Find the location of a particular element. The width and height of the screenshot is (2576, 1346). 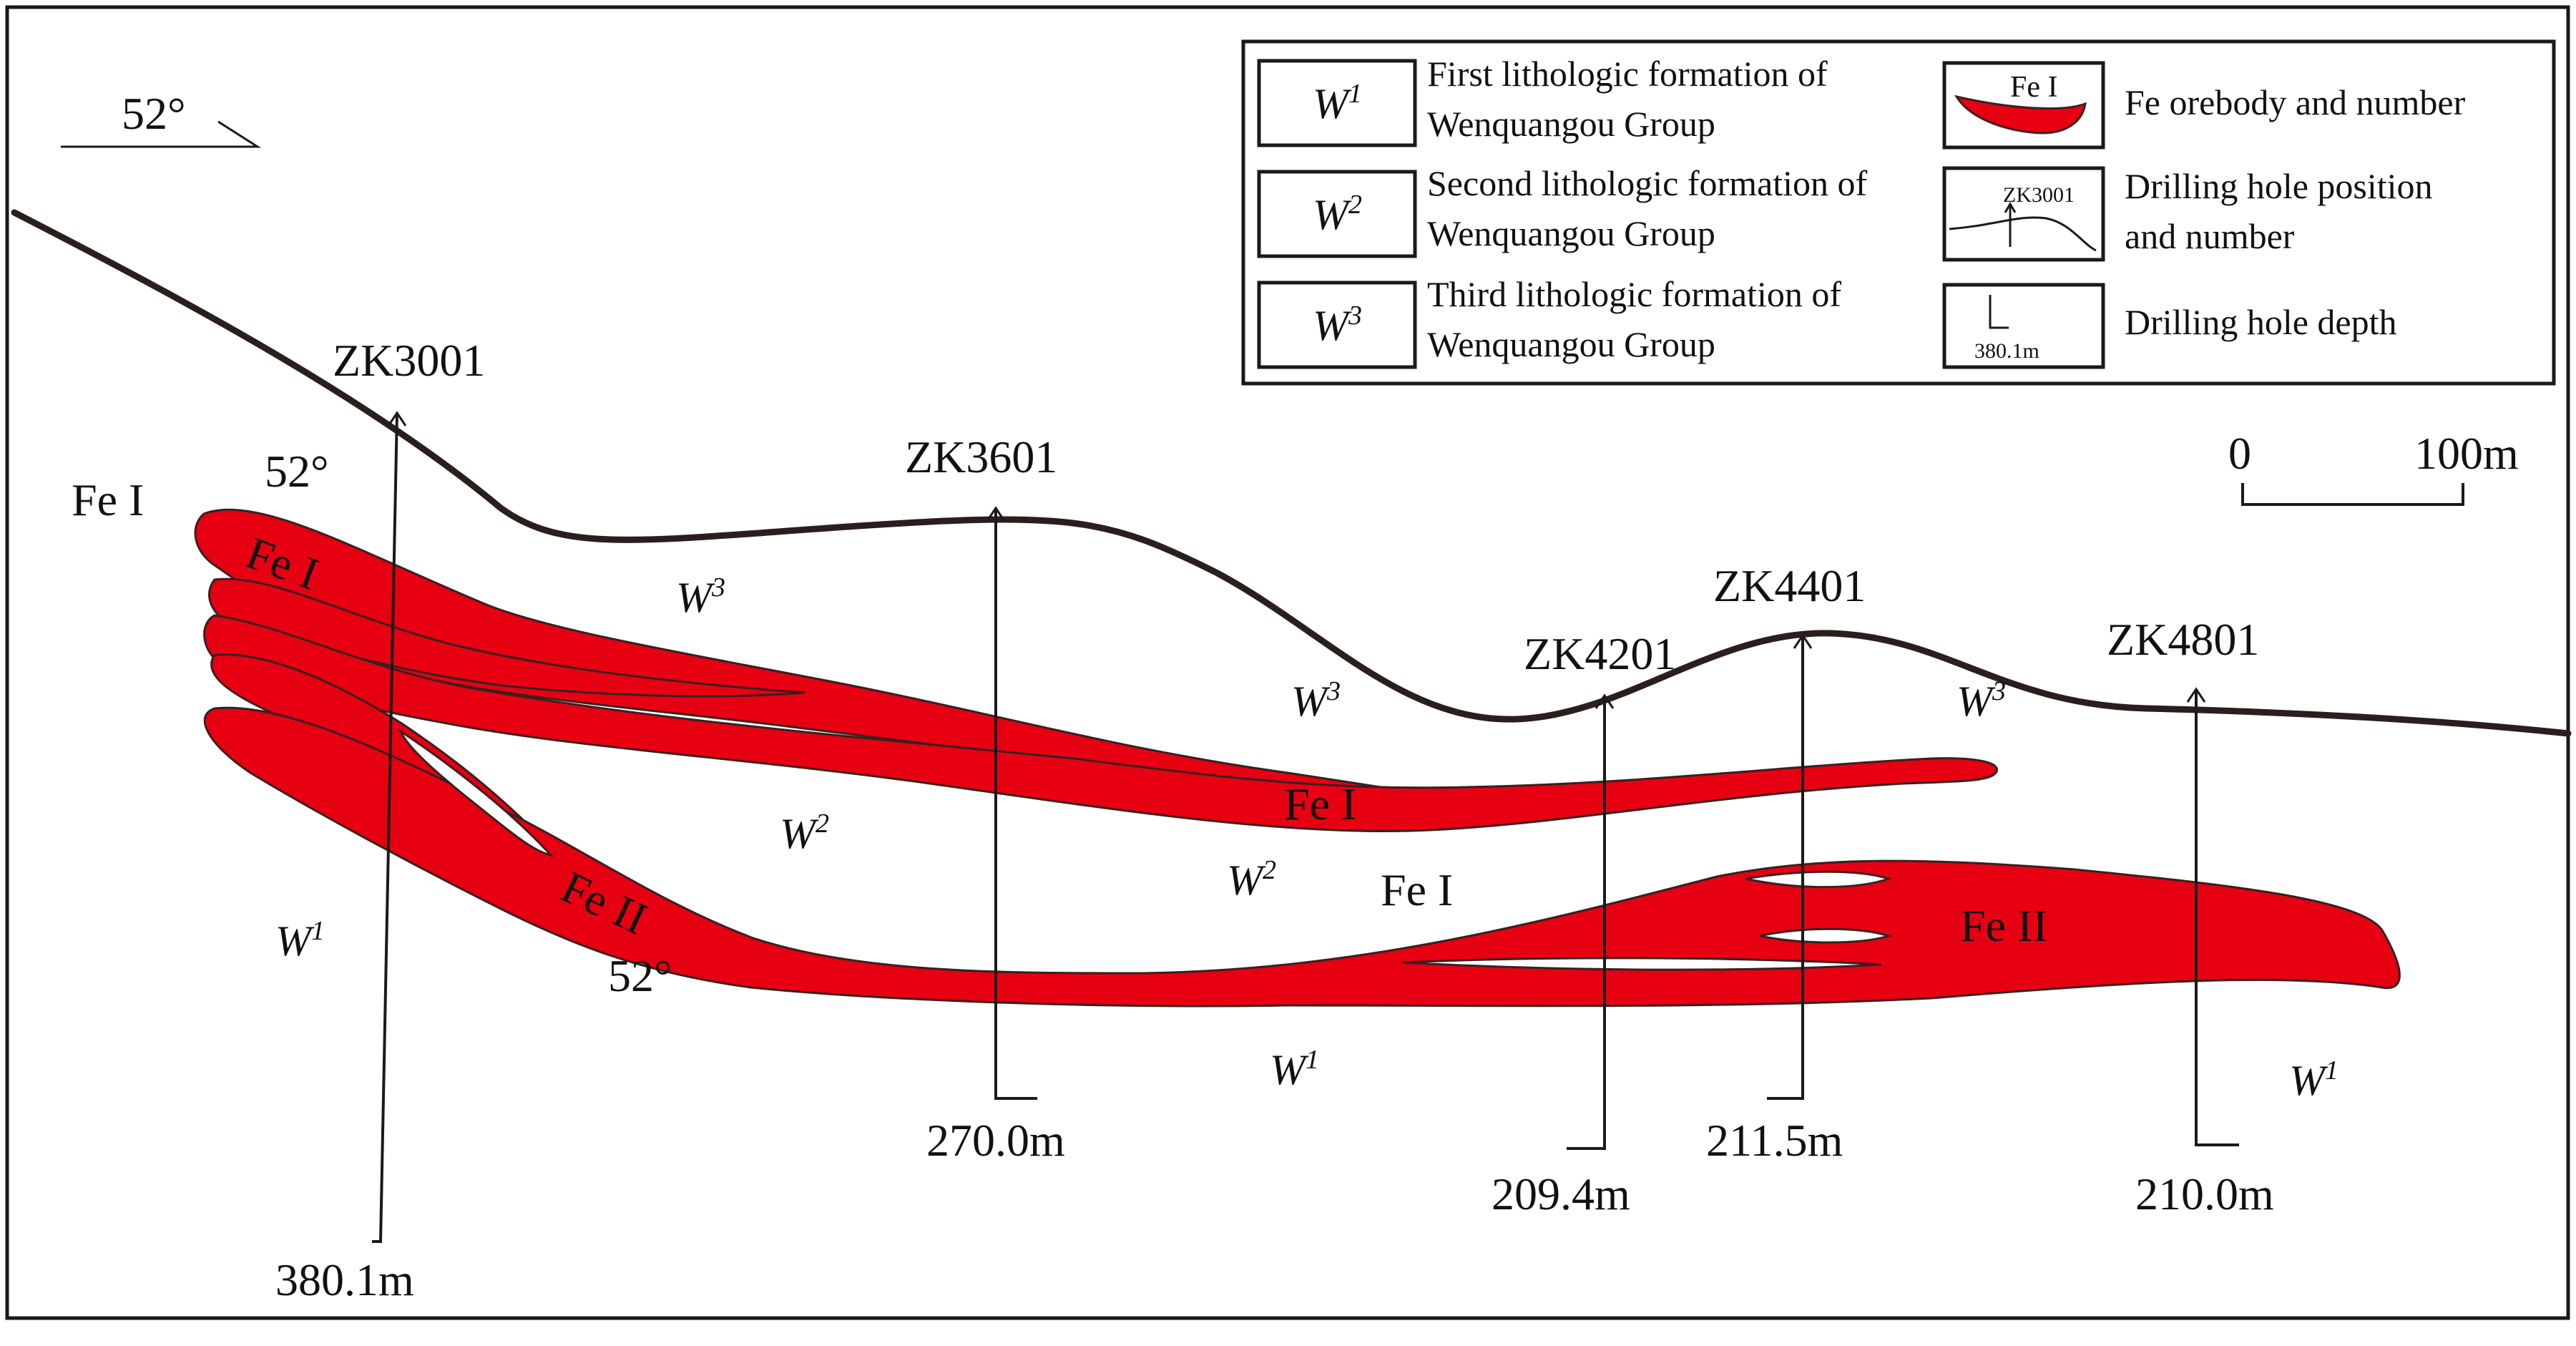

legend-depth-text: Drilling hole depth is located at coordinates (2261, 322).